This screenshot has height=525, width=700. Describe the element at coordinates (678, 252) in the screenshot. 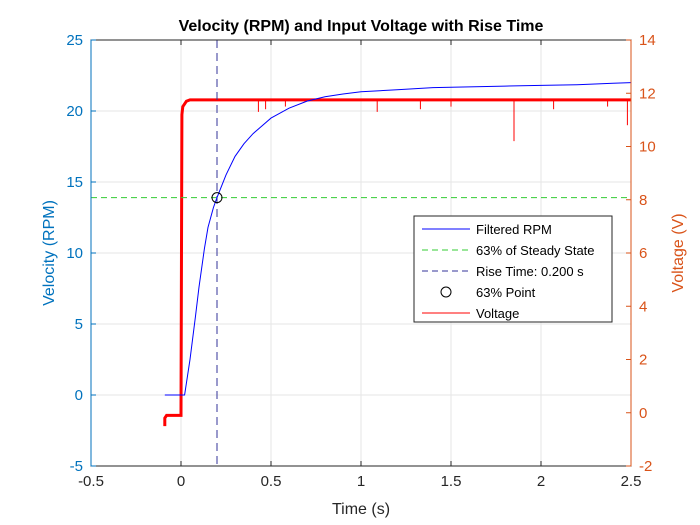

I see `y-right-axis-label: Voltage (V)` at that location.